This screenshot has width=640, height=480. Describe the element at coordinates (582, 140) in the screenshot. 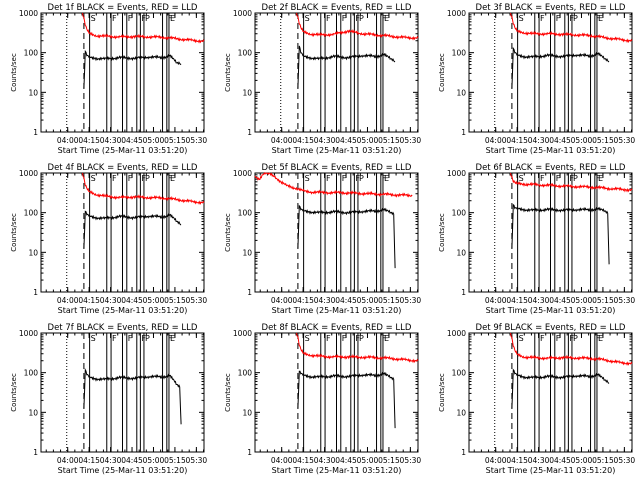

I see `x-tick-label: 05:00` at that location.